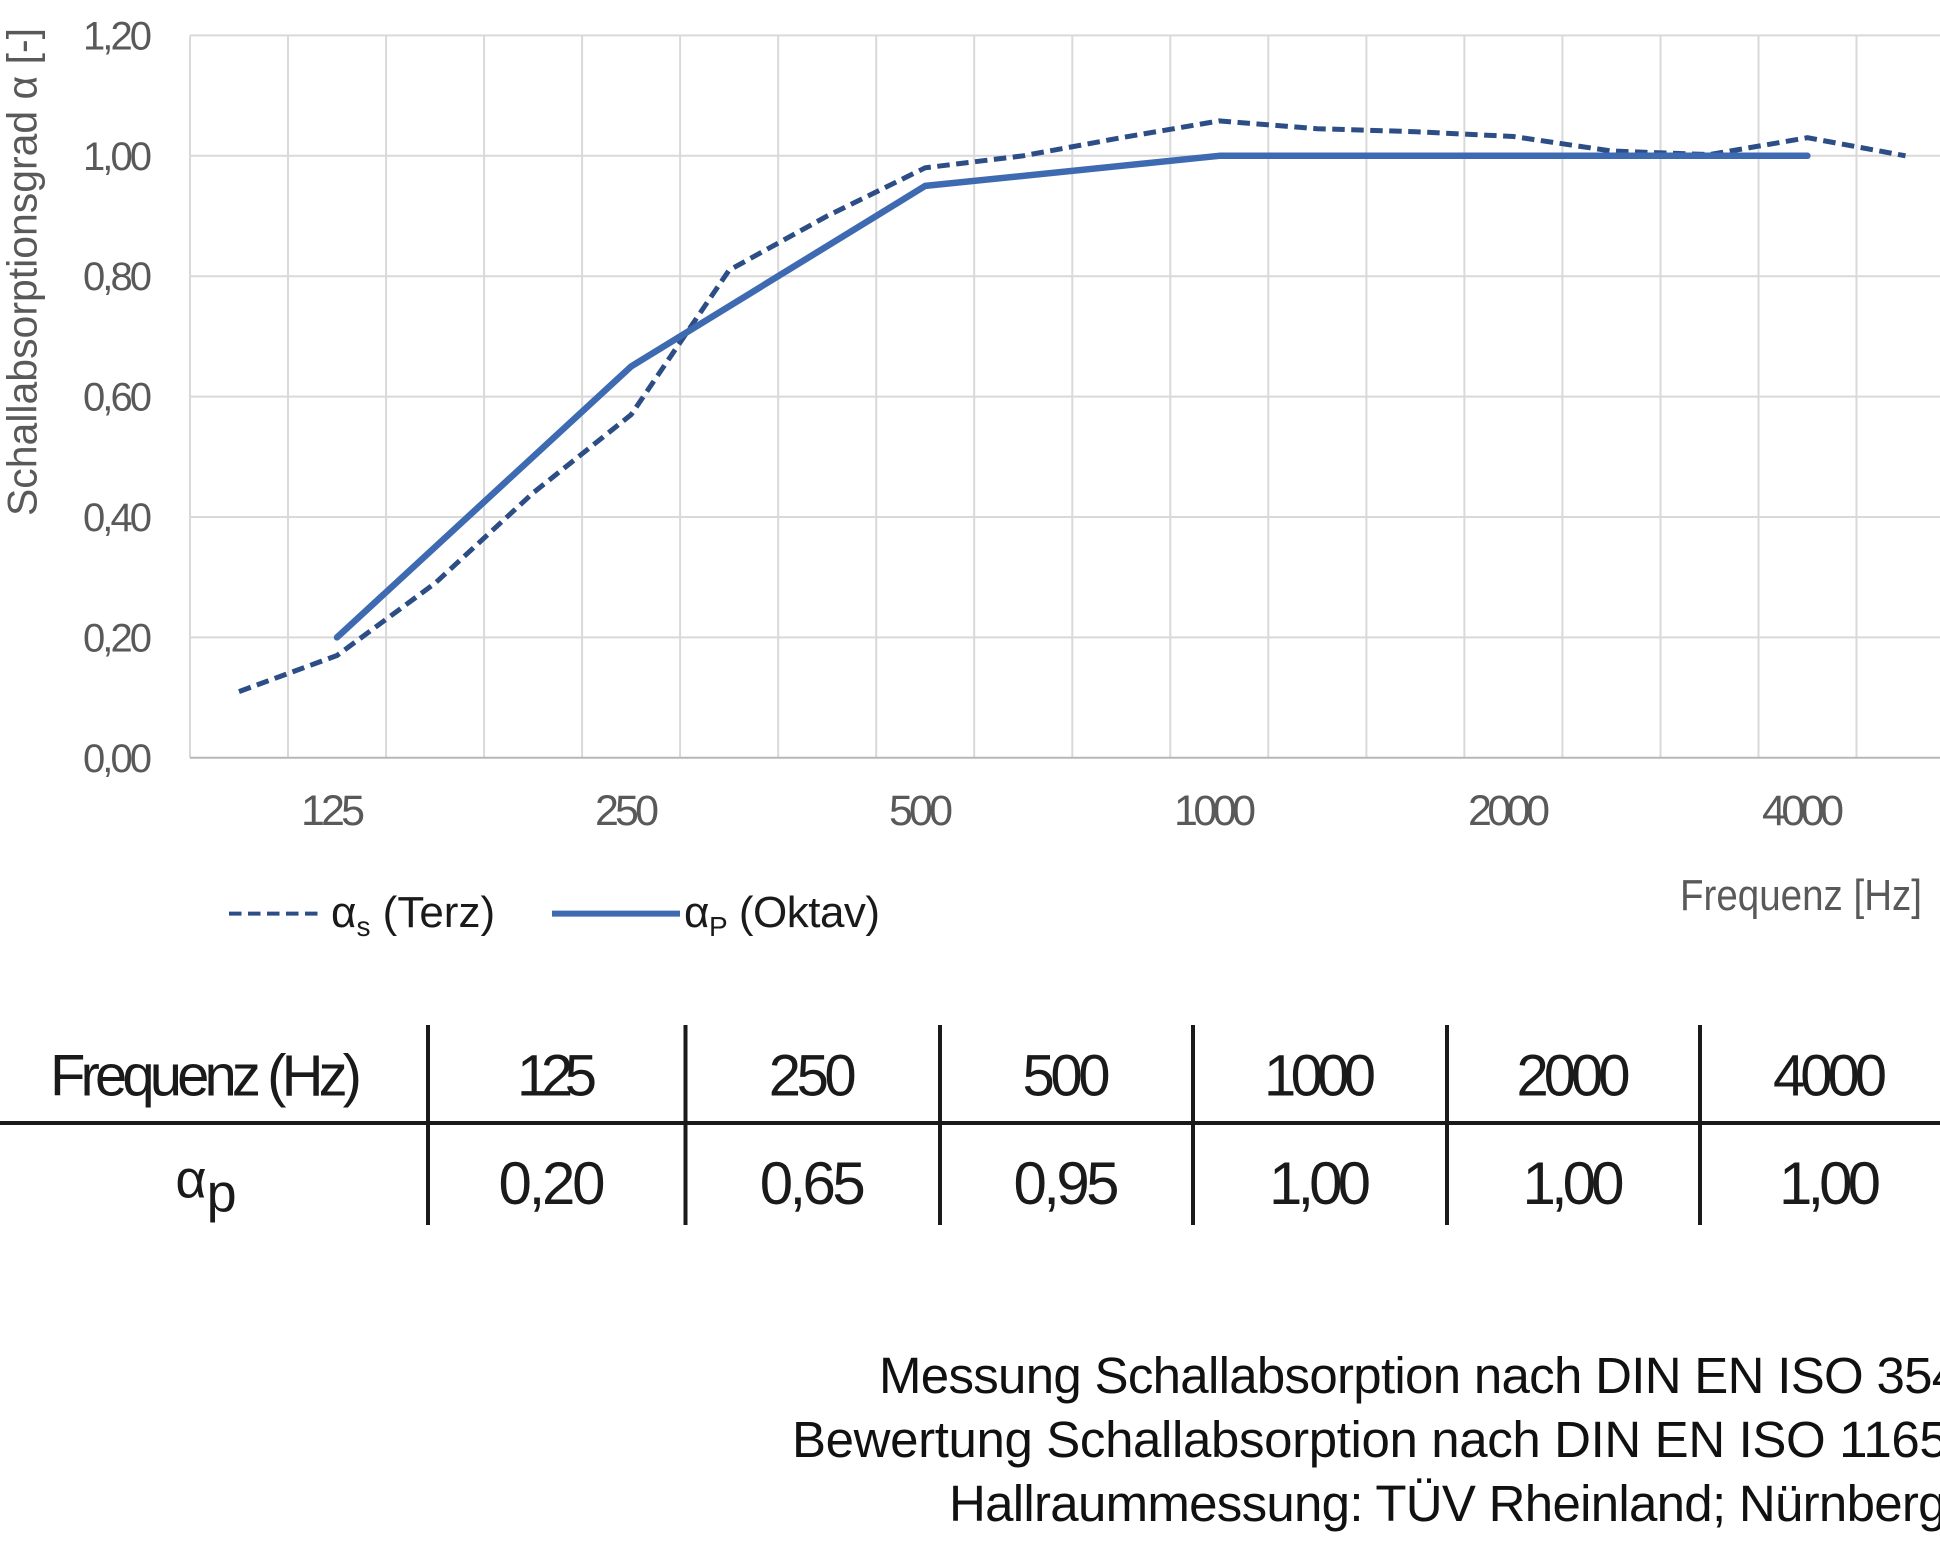 The height and width of the screenshot is (1565, 1940). What do you see at coordinates (1444, 1503) in the screenshot?
I see `svg-text:Hallraummessung: TÜV Rheinland: Hallraummessung: TÜV Rheinland; Nürnberg` at bounding box center [1444, 1503].